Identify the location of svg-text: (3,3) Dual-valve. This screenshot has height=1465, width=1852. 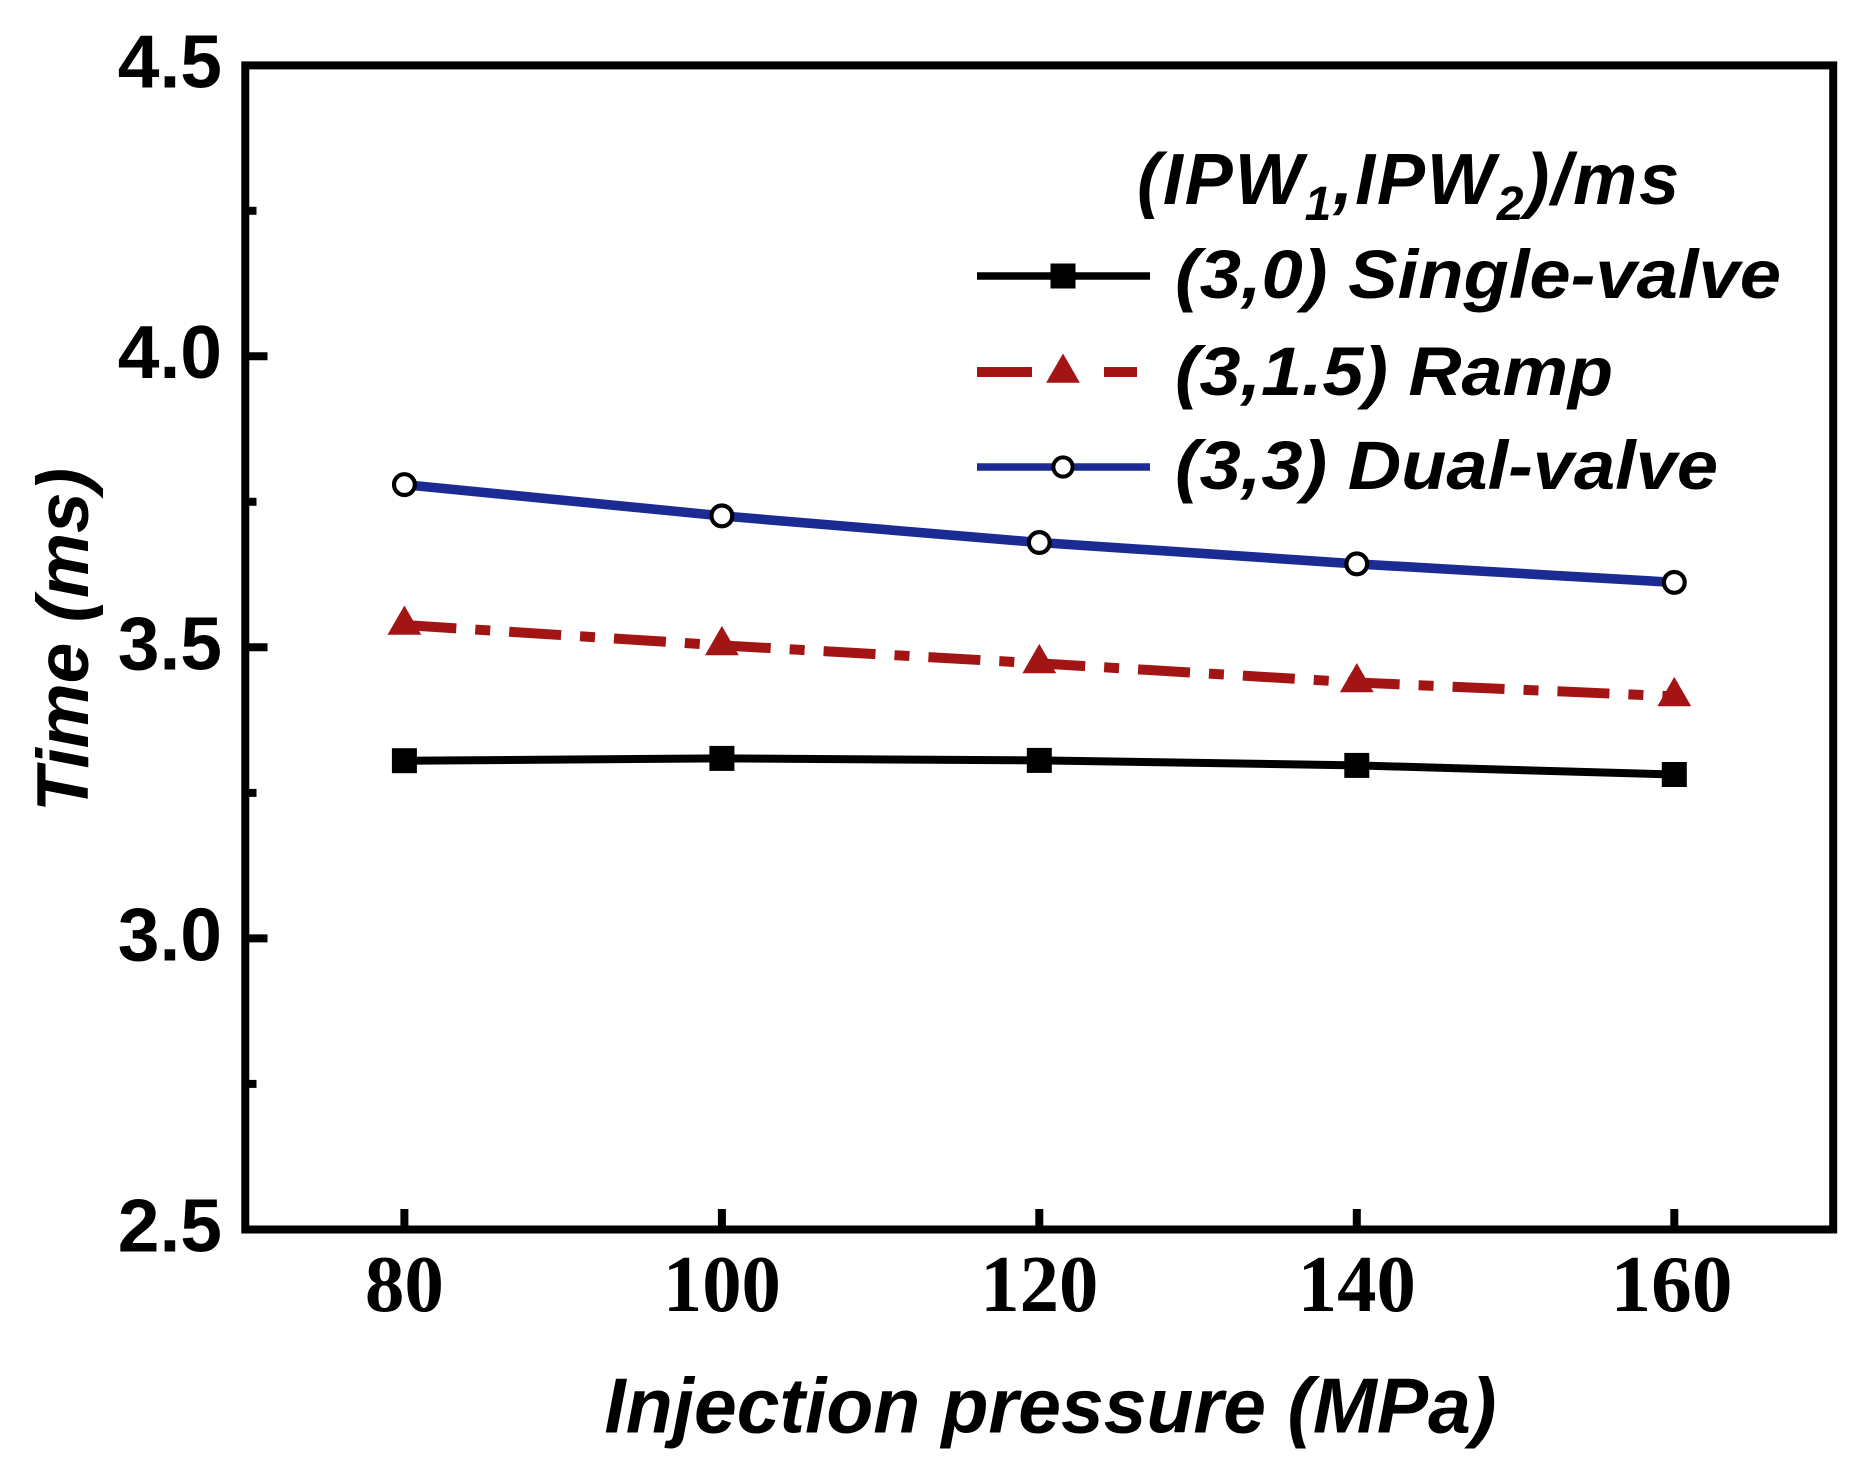
(1446, 465).